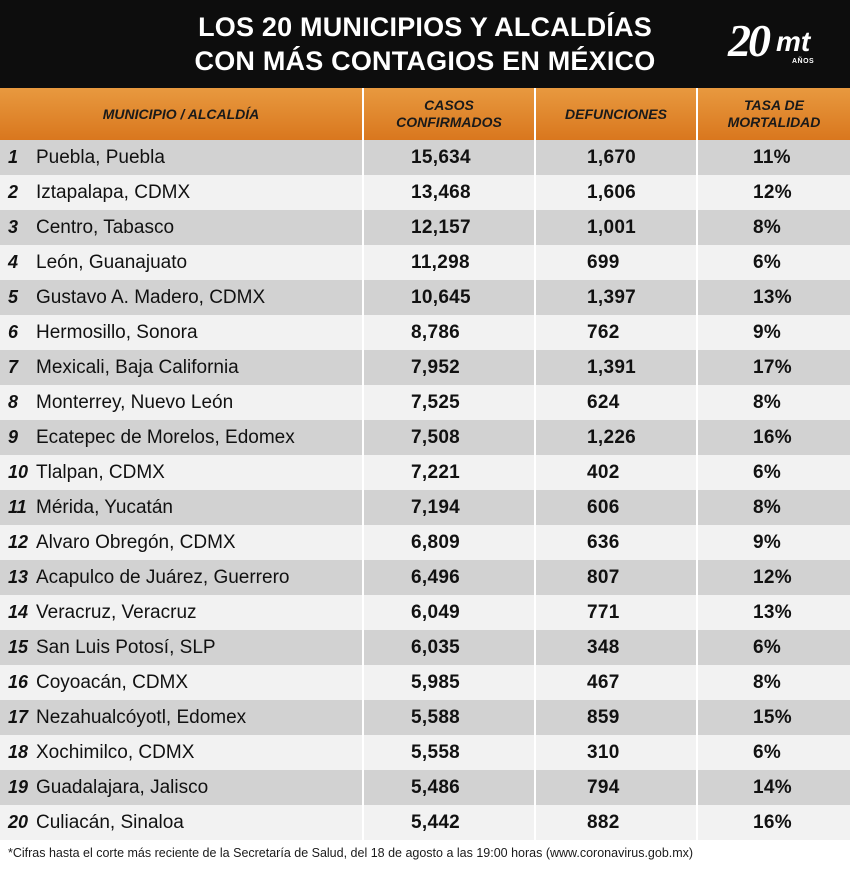 The width and height of the screenshot is (850, 870). What do you see at coordinates (165, 437) in the screenshot?
I see `row-name: Ecatepec de Morelos, Edomex` at bounding box center [165, 437].